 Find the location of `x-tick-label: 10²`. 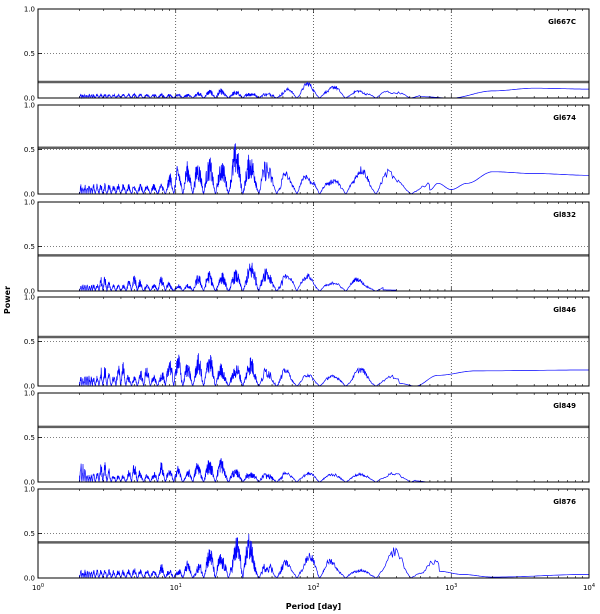

x-tick-label: 10² is located at coordinates (313, 587).